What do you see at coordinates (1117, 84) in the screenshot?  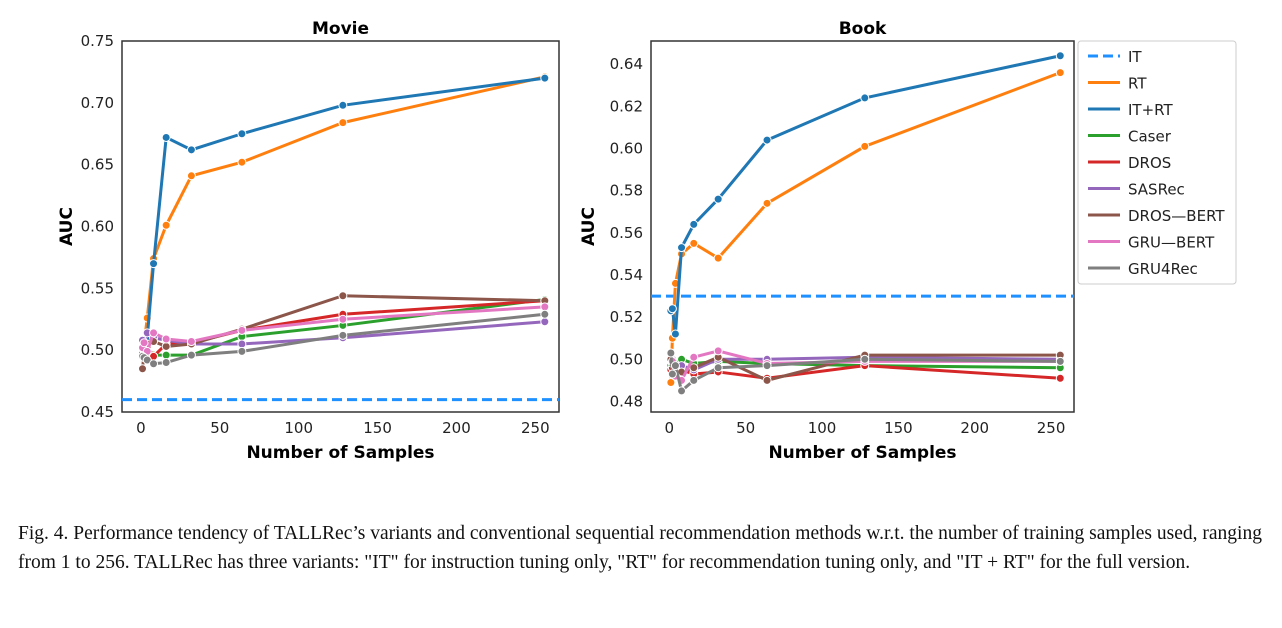 I see `legend-entry: RT` at bounding box center [1117, 84].